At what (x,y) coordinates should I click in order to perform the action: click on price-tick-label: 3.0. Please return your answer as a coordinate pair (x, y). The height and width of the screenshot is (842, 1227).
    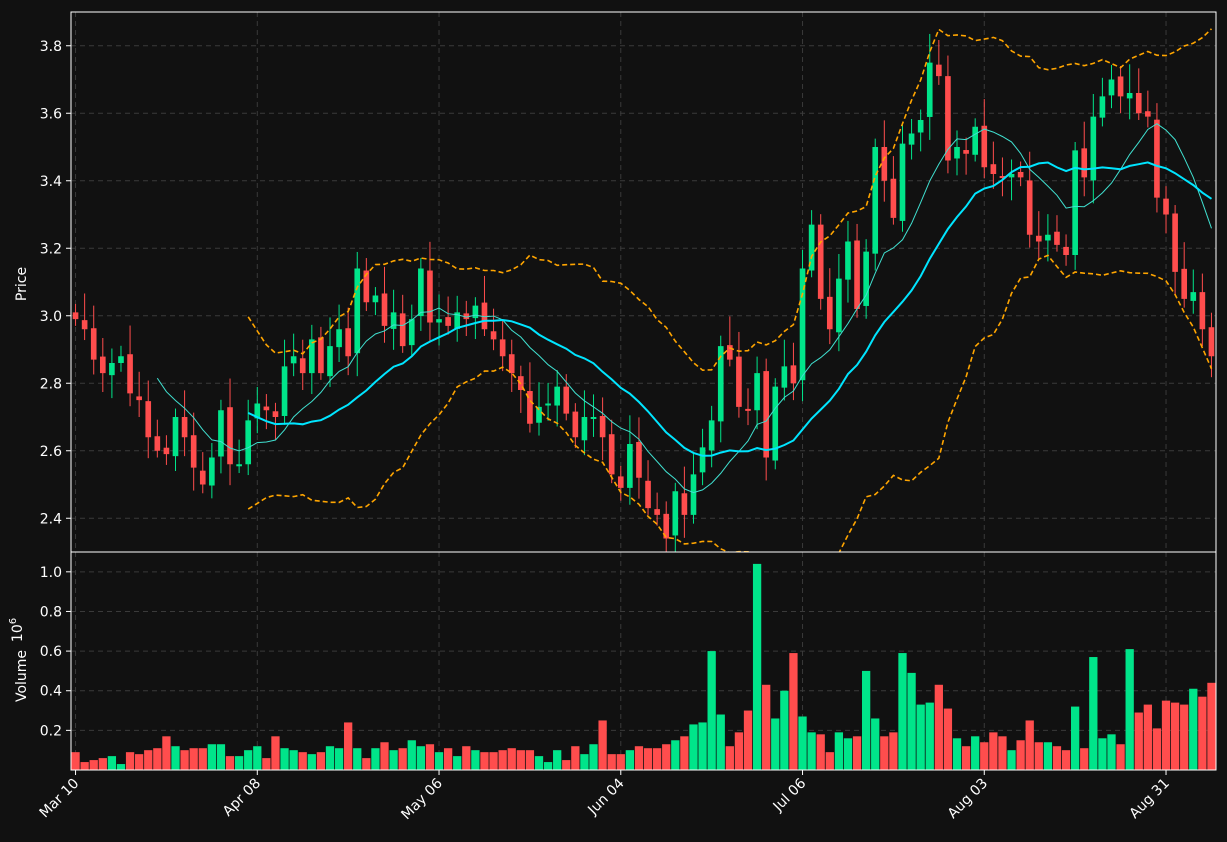
    Looking at the image, I should click on (51, 317).